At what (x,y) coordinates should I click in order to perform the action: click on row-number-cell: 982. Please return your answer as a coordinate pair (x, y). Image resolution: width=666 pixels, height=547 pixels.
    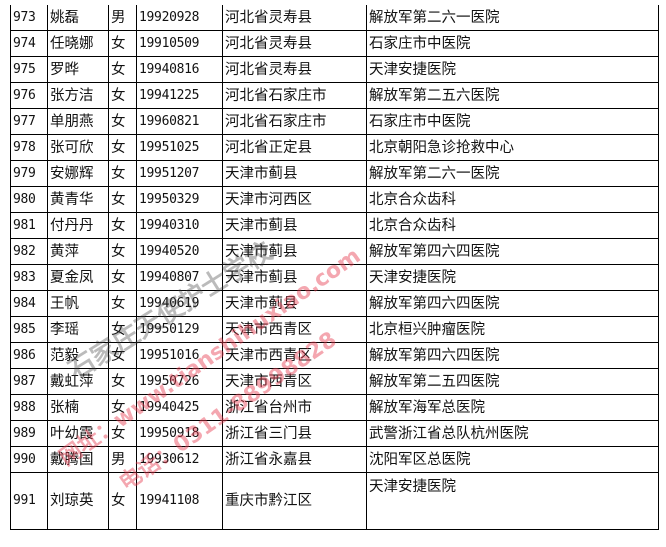
    Looking at the image, I should click on (29, 251).